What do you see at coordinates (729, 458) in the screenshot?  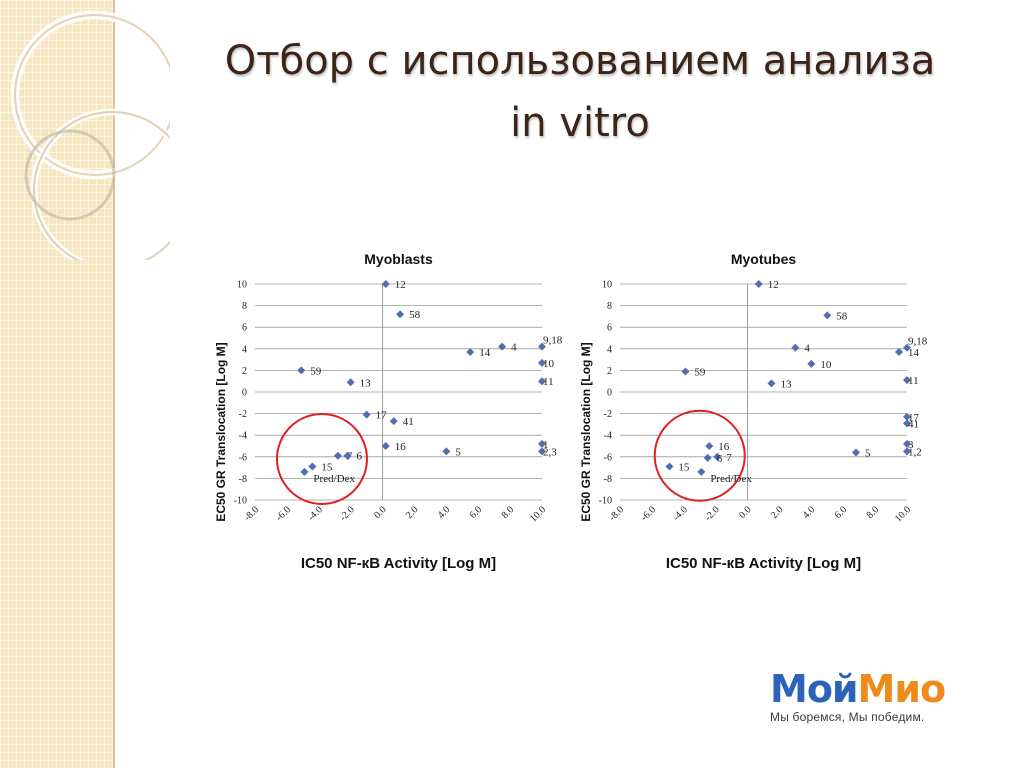 I see `data-point-label: 7` at bounding box center [729, 458].